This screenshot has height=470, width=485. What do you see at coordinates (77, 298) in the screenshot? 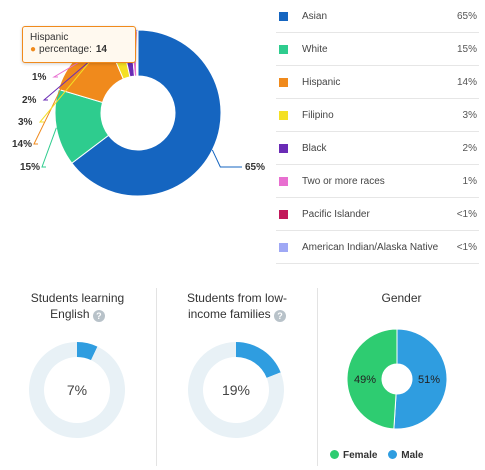
I see `title-line: Students learning` at bounding box center [77, 298].